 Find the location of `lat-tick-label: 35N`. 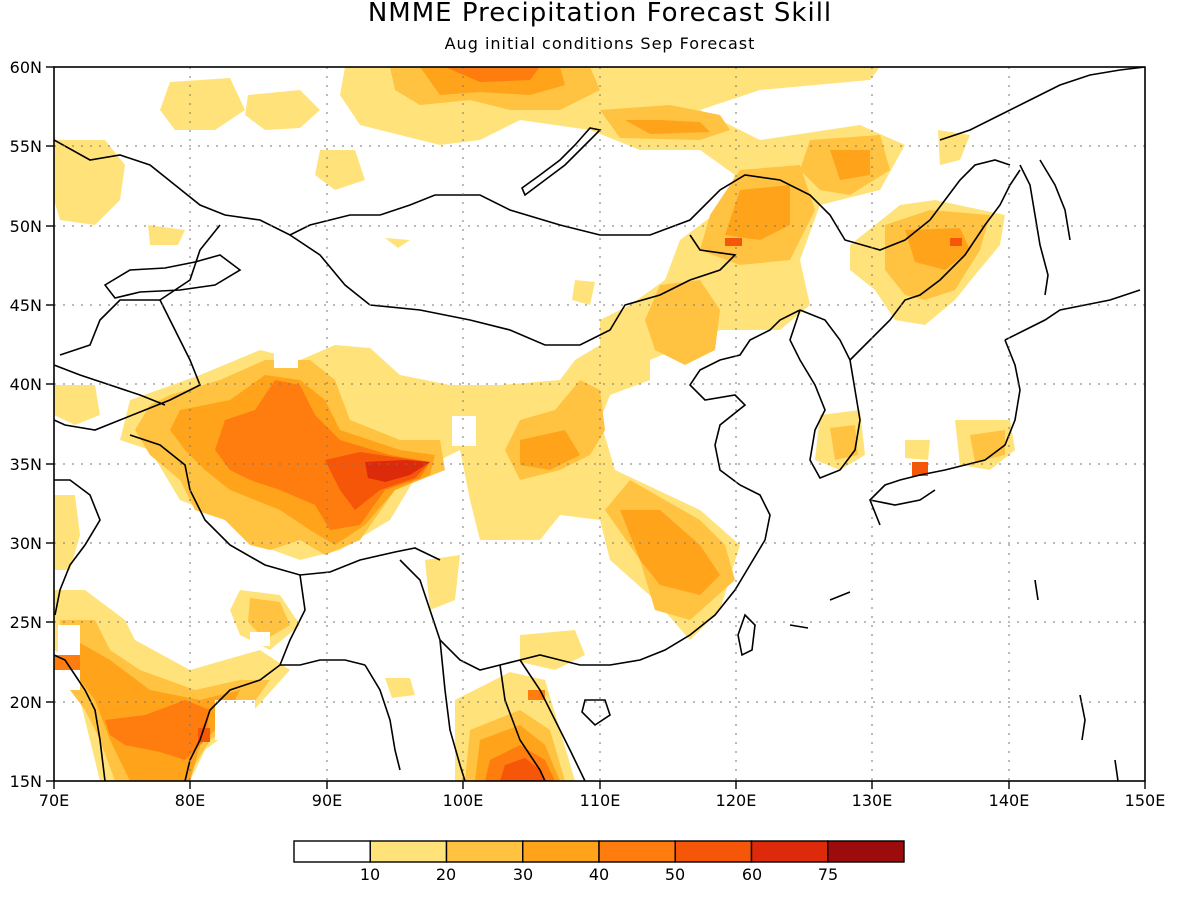

lat-tick-label: 35N is located at coordinates (26, 464).